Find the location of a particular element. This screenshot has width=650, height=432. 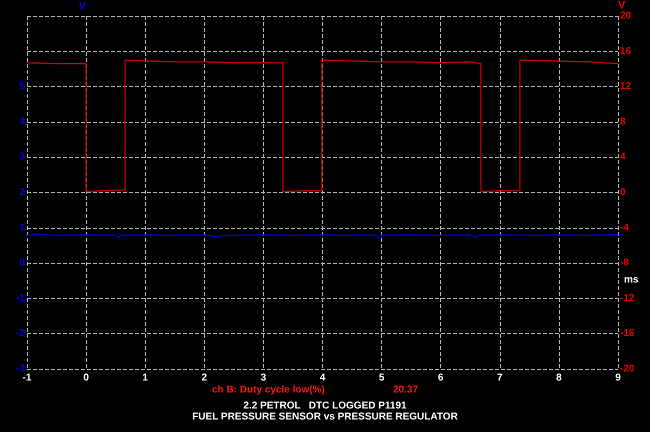

y2-tick-label: -20 is located at coordinates (627, 369).